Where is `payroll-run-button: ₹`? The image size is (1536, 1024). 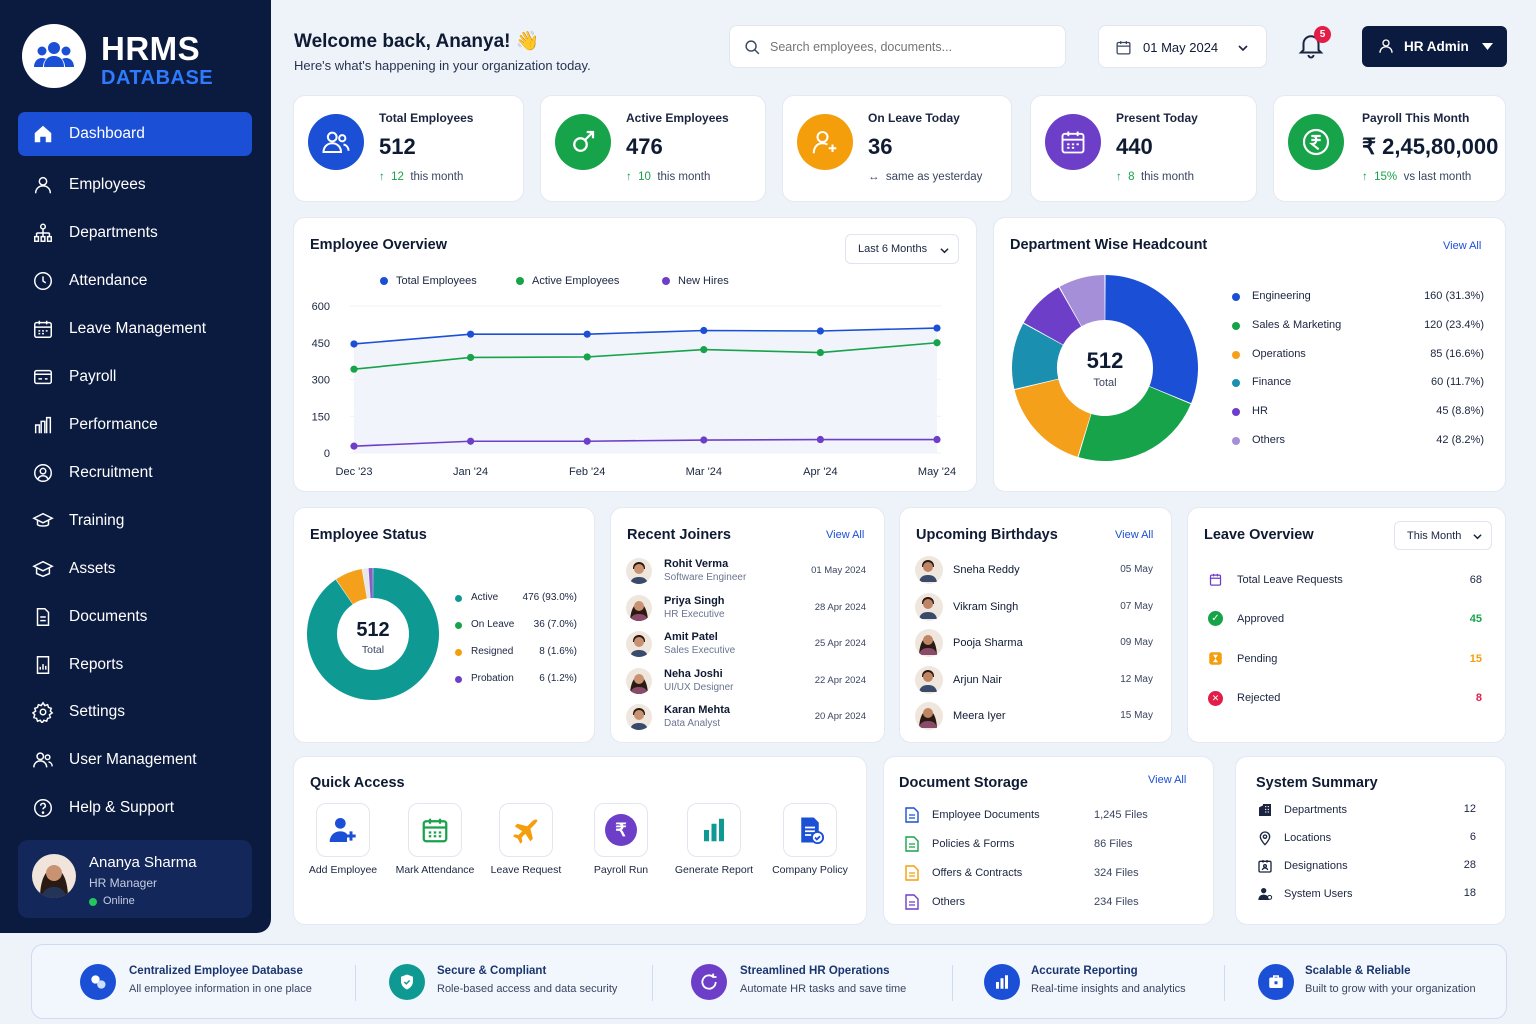
payroll-run-button: ₹ is located at coordinates (621, 830).